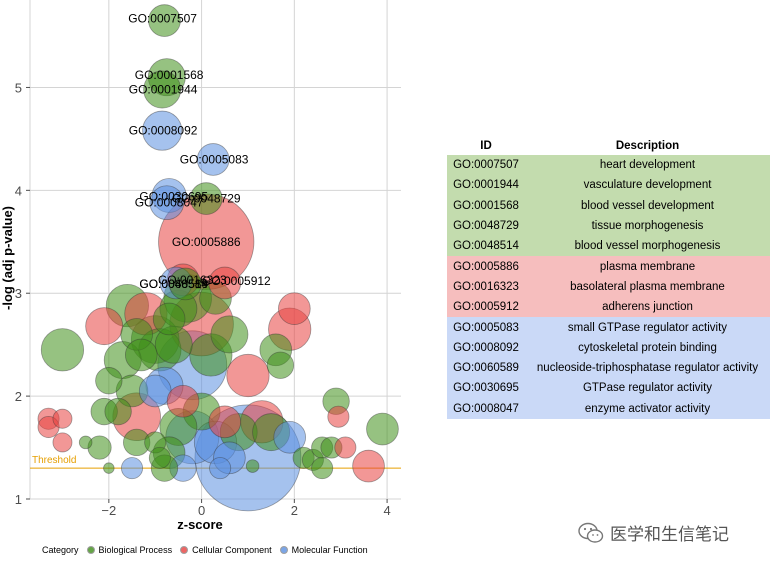  Describe the element at coordinates (206, 242) in the screenshot. I see `go-label: GO:0005886` at that location.